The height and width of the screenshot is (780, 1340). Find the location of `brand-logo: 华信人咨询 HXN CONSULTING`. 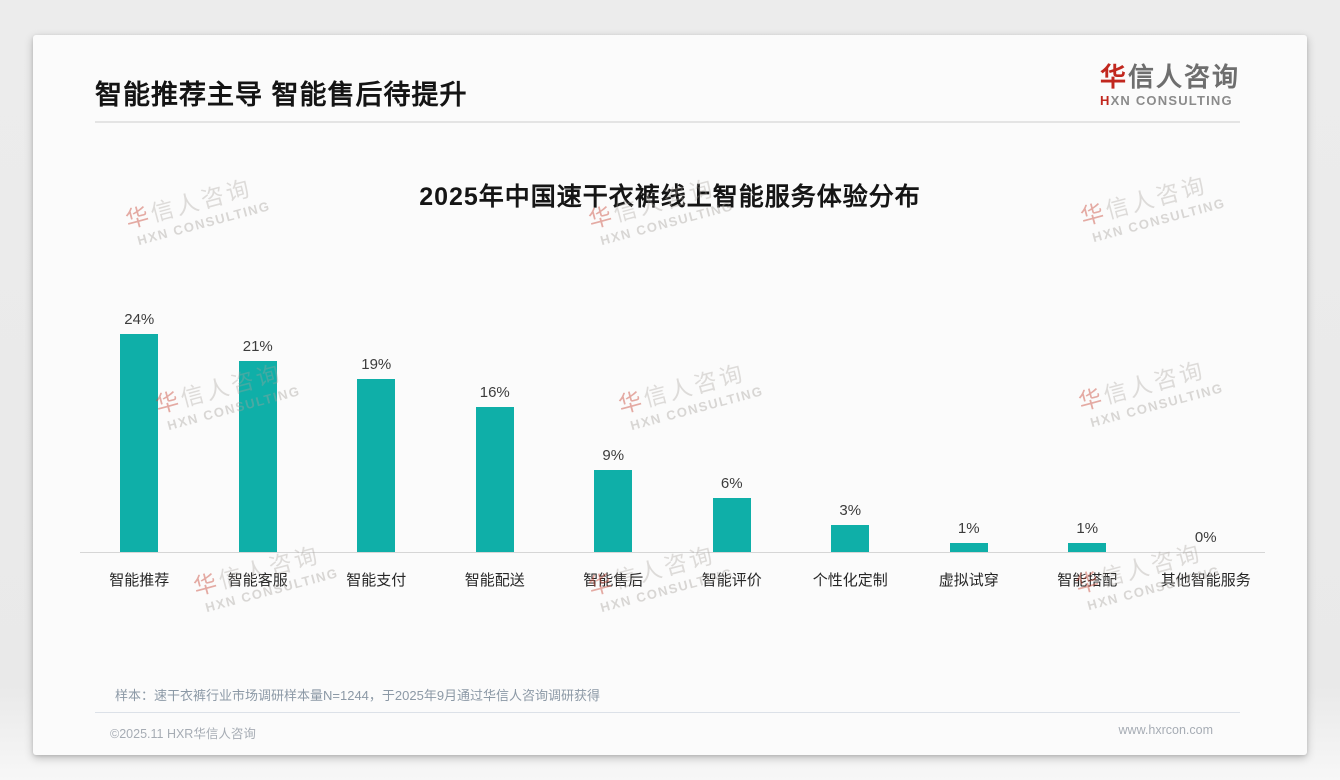

brand-logo: 华信人咨询 HXN CONSULTING is located at coordinates (1169, 85).